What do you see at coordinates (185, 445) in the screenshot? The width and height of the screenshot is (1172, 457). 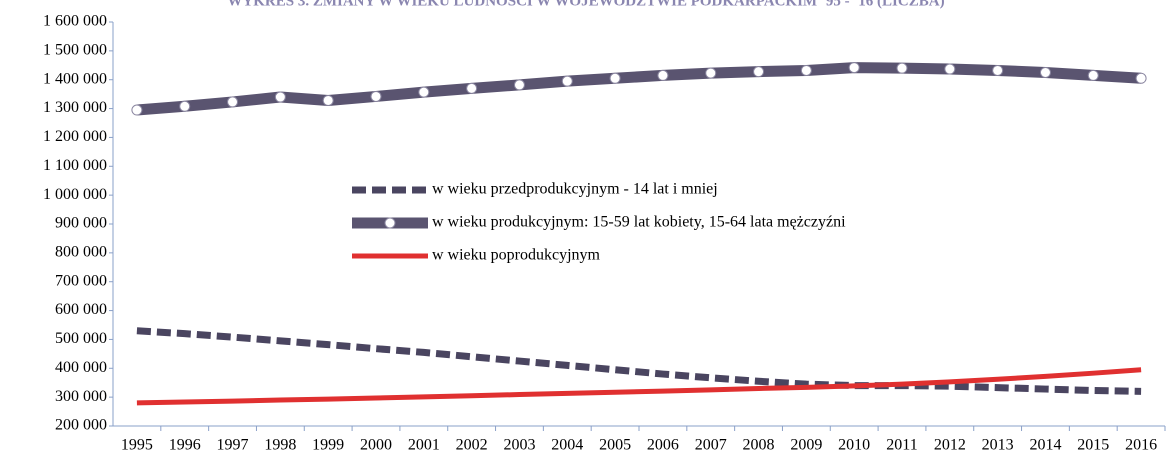 I see `x-tick-label: 1996` at bounding box center [185, 445].